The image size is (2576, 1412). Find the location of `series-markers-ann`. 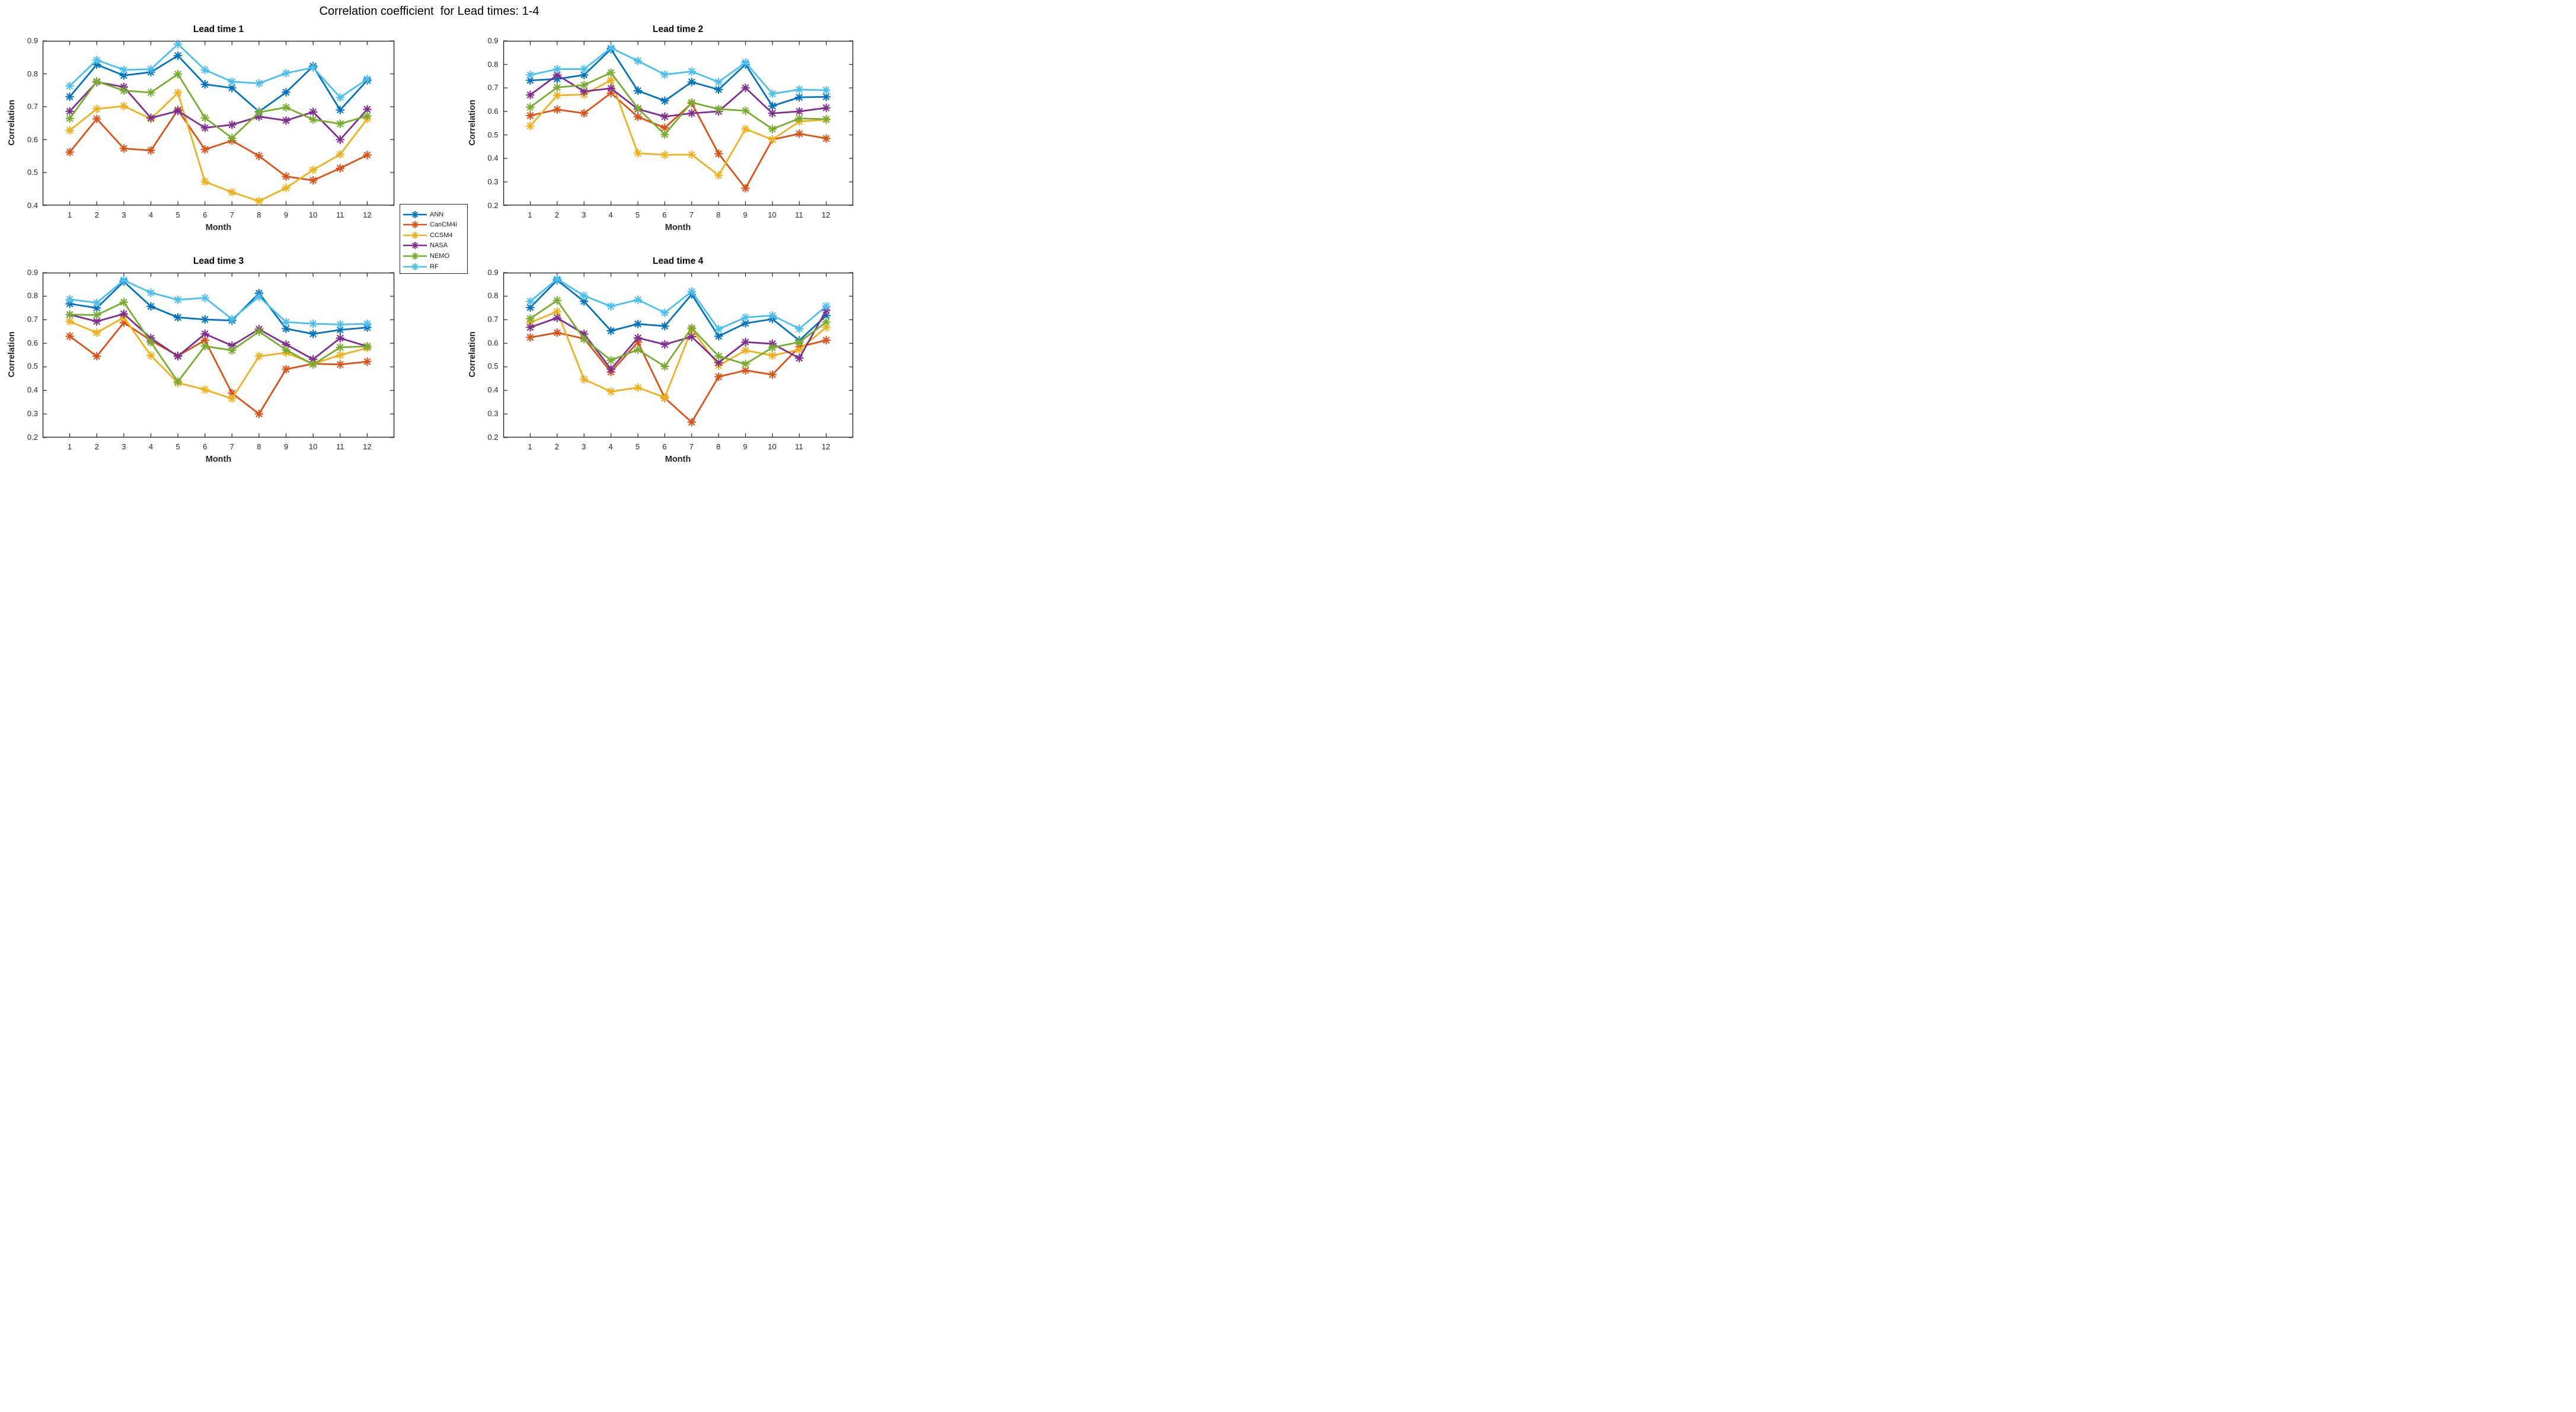

series-markers-ann is located at coordinates (218, 84).